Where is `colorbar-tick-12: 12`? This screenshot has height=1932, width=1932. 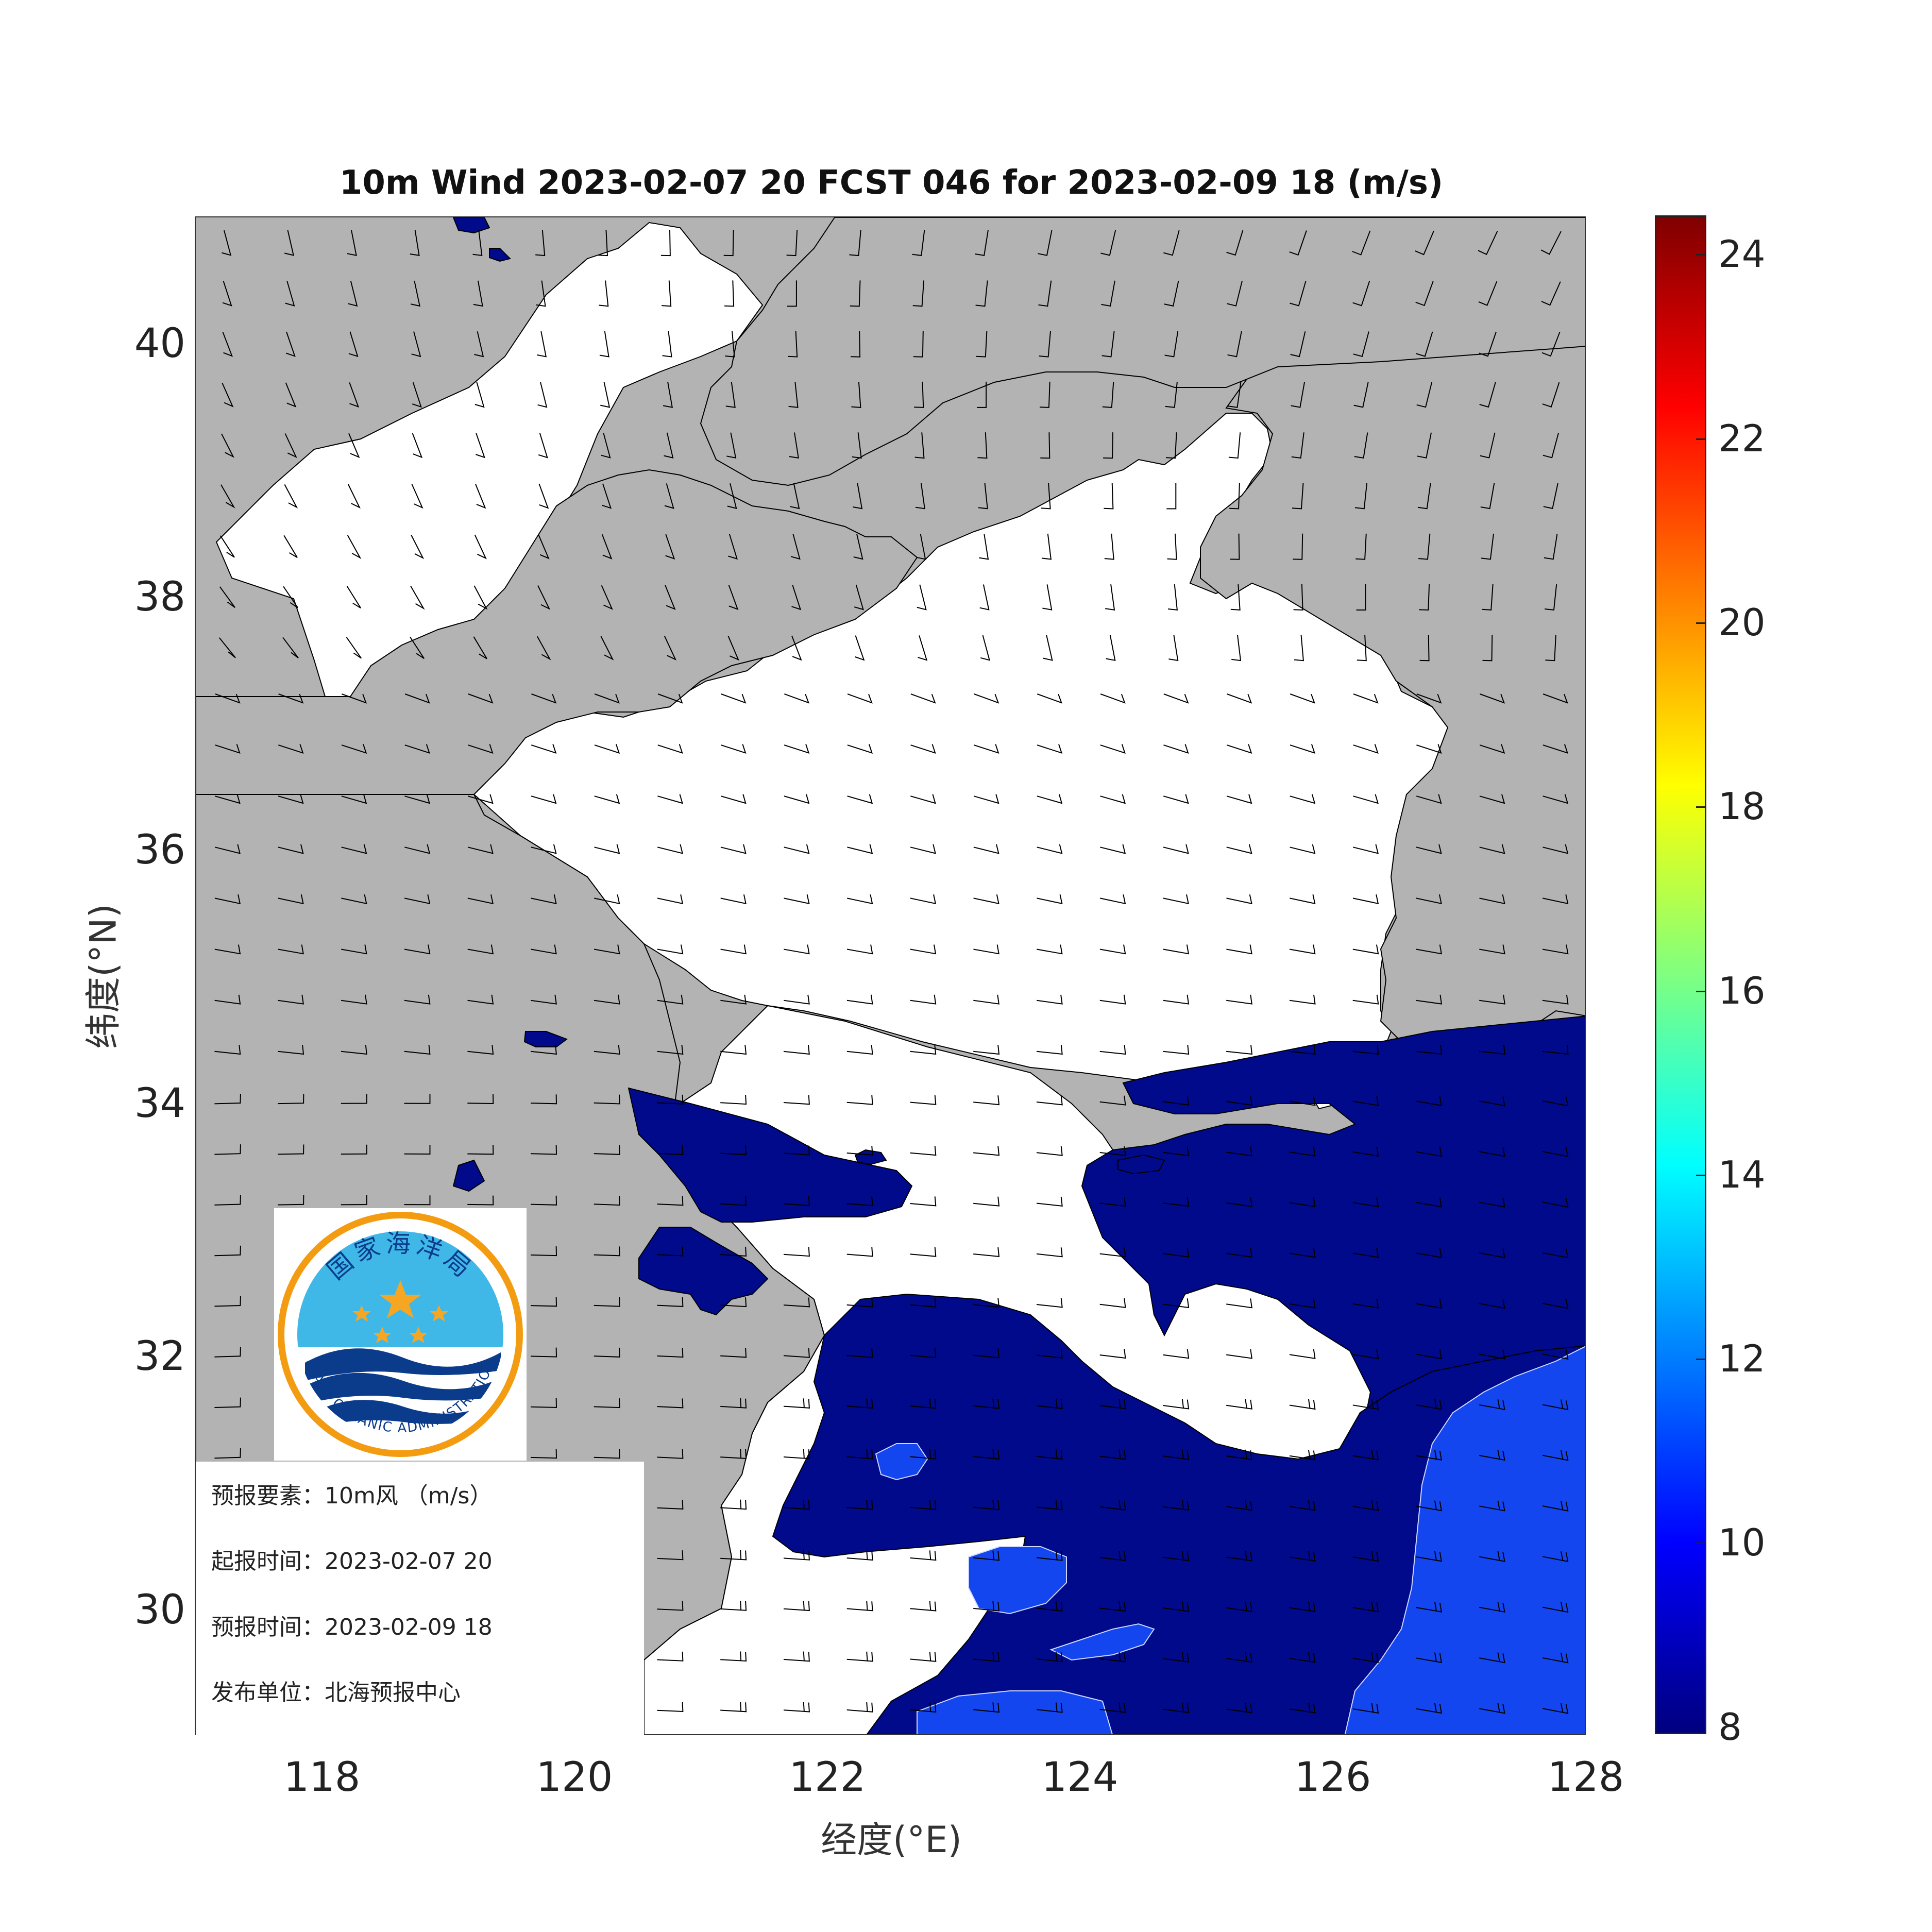
colorbar-tick-12: 12 is located at coordinates (1742, 1358).